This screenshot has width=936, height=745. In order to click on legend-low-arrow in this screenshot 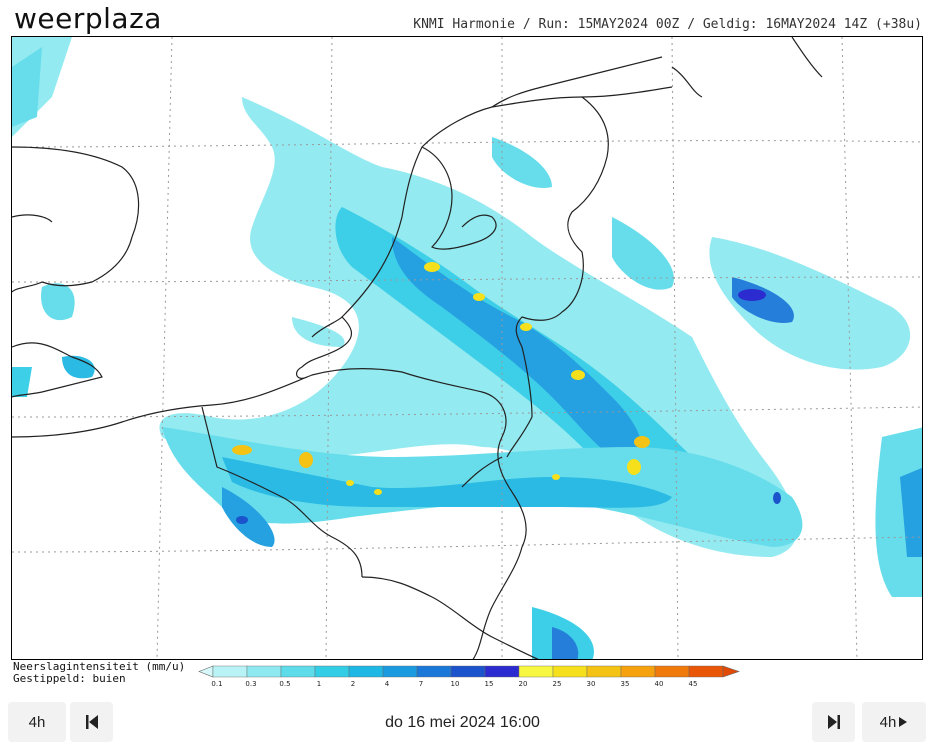, I will do `click(206, 671)`.